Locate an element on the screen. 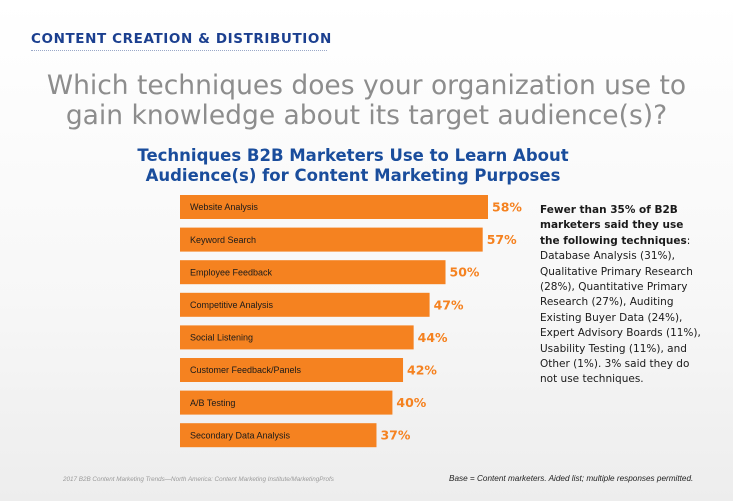 The width and height of the screenshot is (733, 501). section-label: CONTENT CREATION & DISTRIBUTION is located at coordinates (181, 39).